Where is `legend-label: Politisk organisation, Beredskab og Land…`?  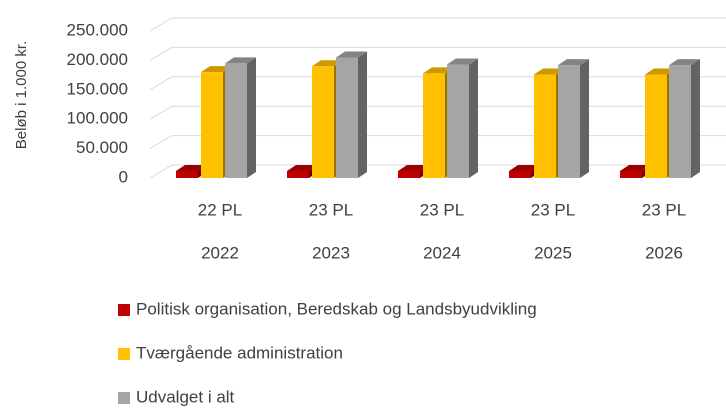 legend-label: Politisk organisation, Beredskab og Land… is located at coordinates (336, 308).